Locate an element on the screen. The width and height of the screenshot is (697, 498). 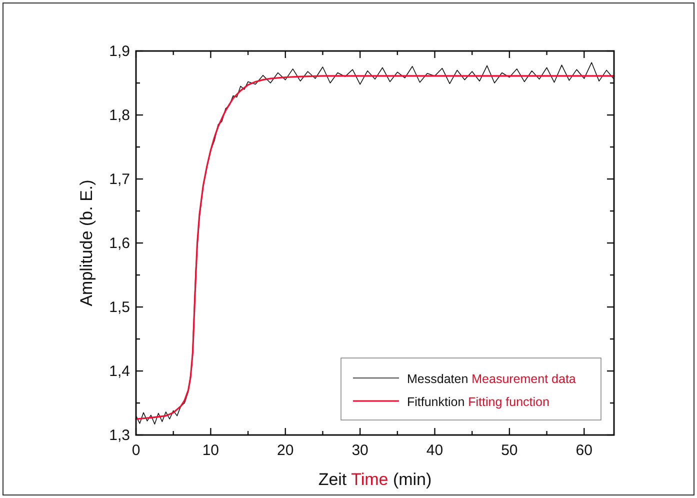
x-tick-label: 30 is located at coordinates (360, 450).